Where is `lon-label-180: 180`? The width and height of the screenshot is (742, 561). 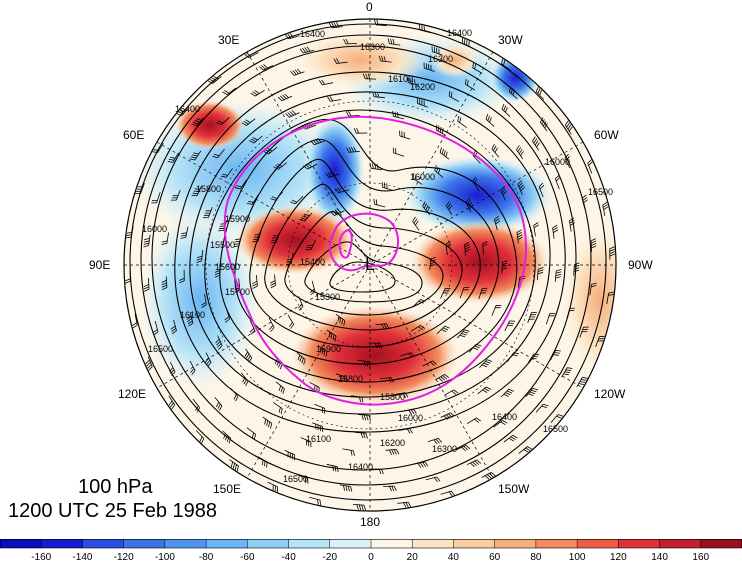
lon-label-180: 180 is located at coordinates (370, 522).